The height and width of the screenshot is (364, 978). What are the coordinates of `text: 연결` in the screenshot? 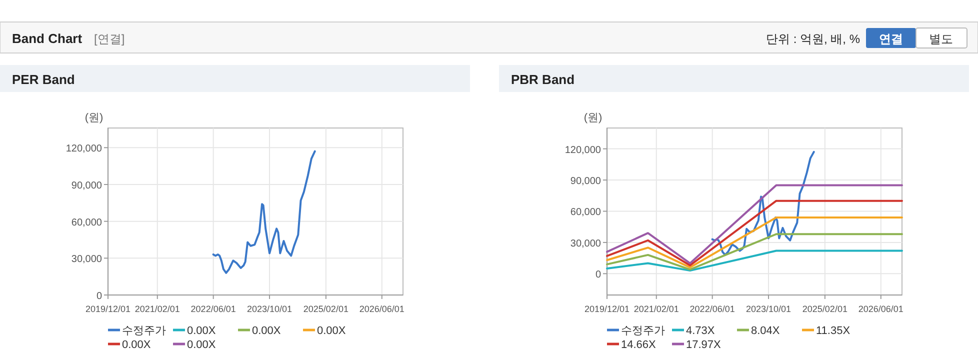 It's located at (891, 39).